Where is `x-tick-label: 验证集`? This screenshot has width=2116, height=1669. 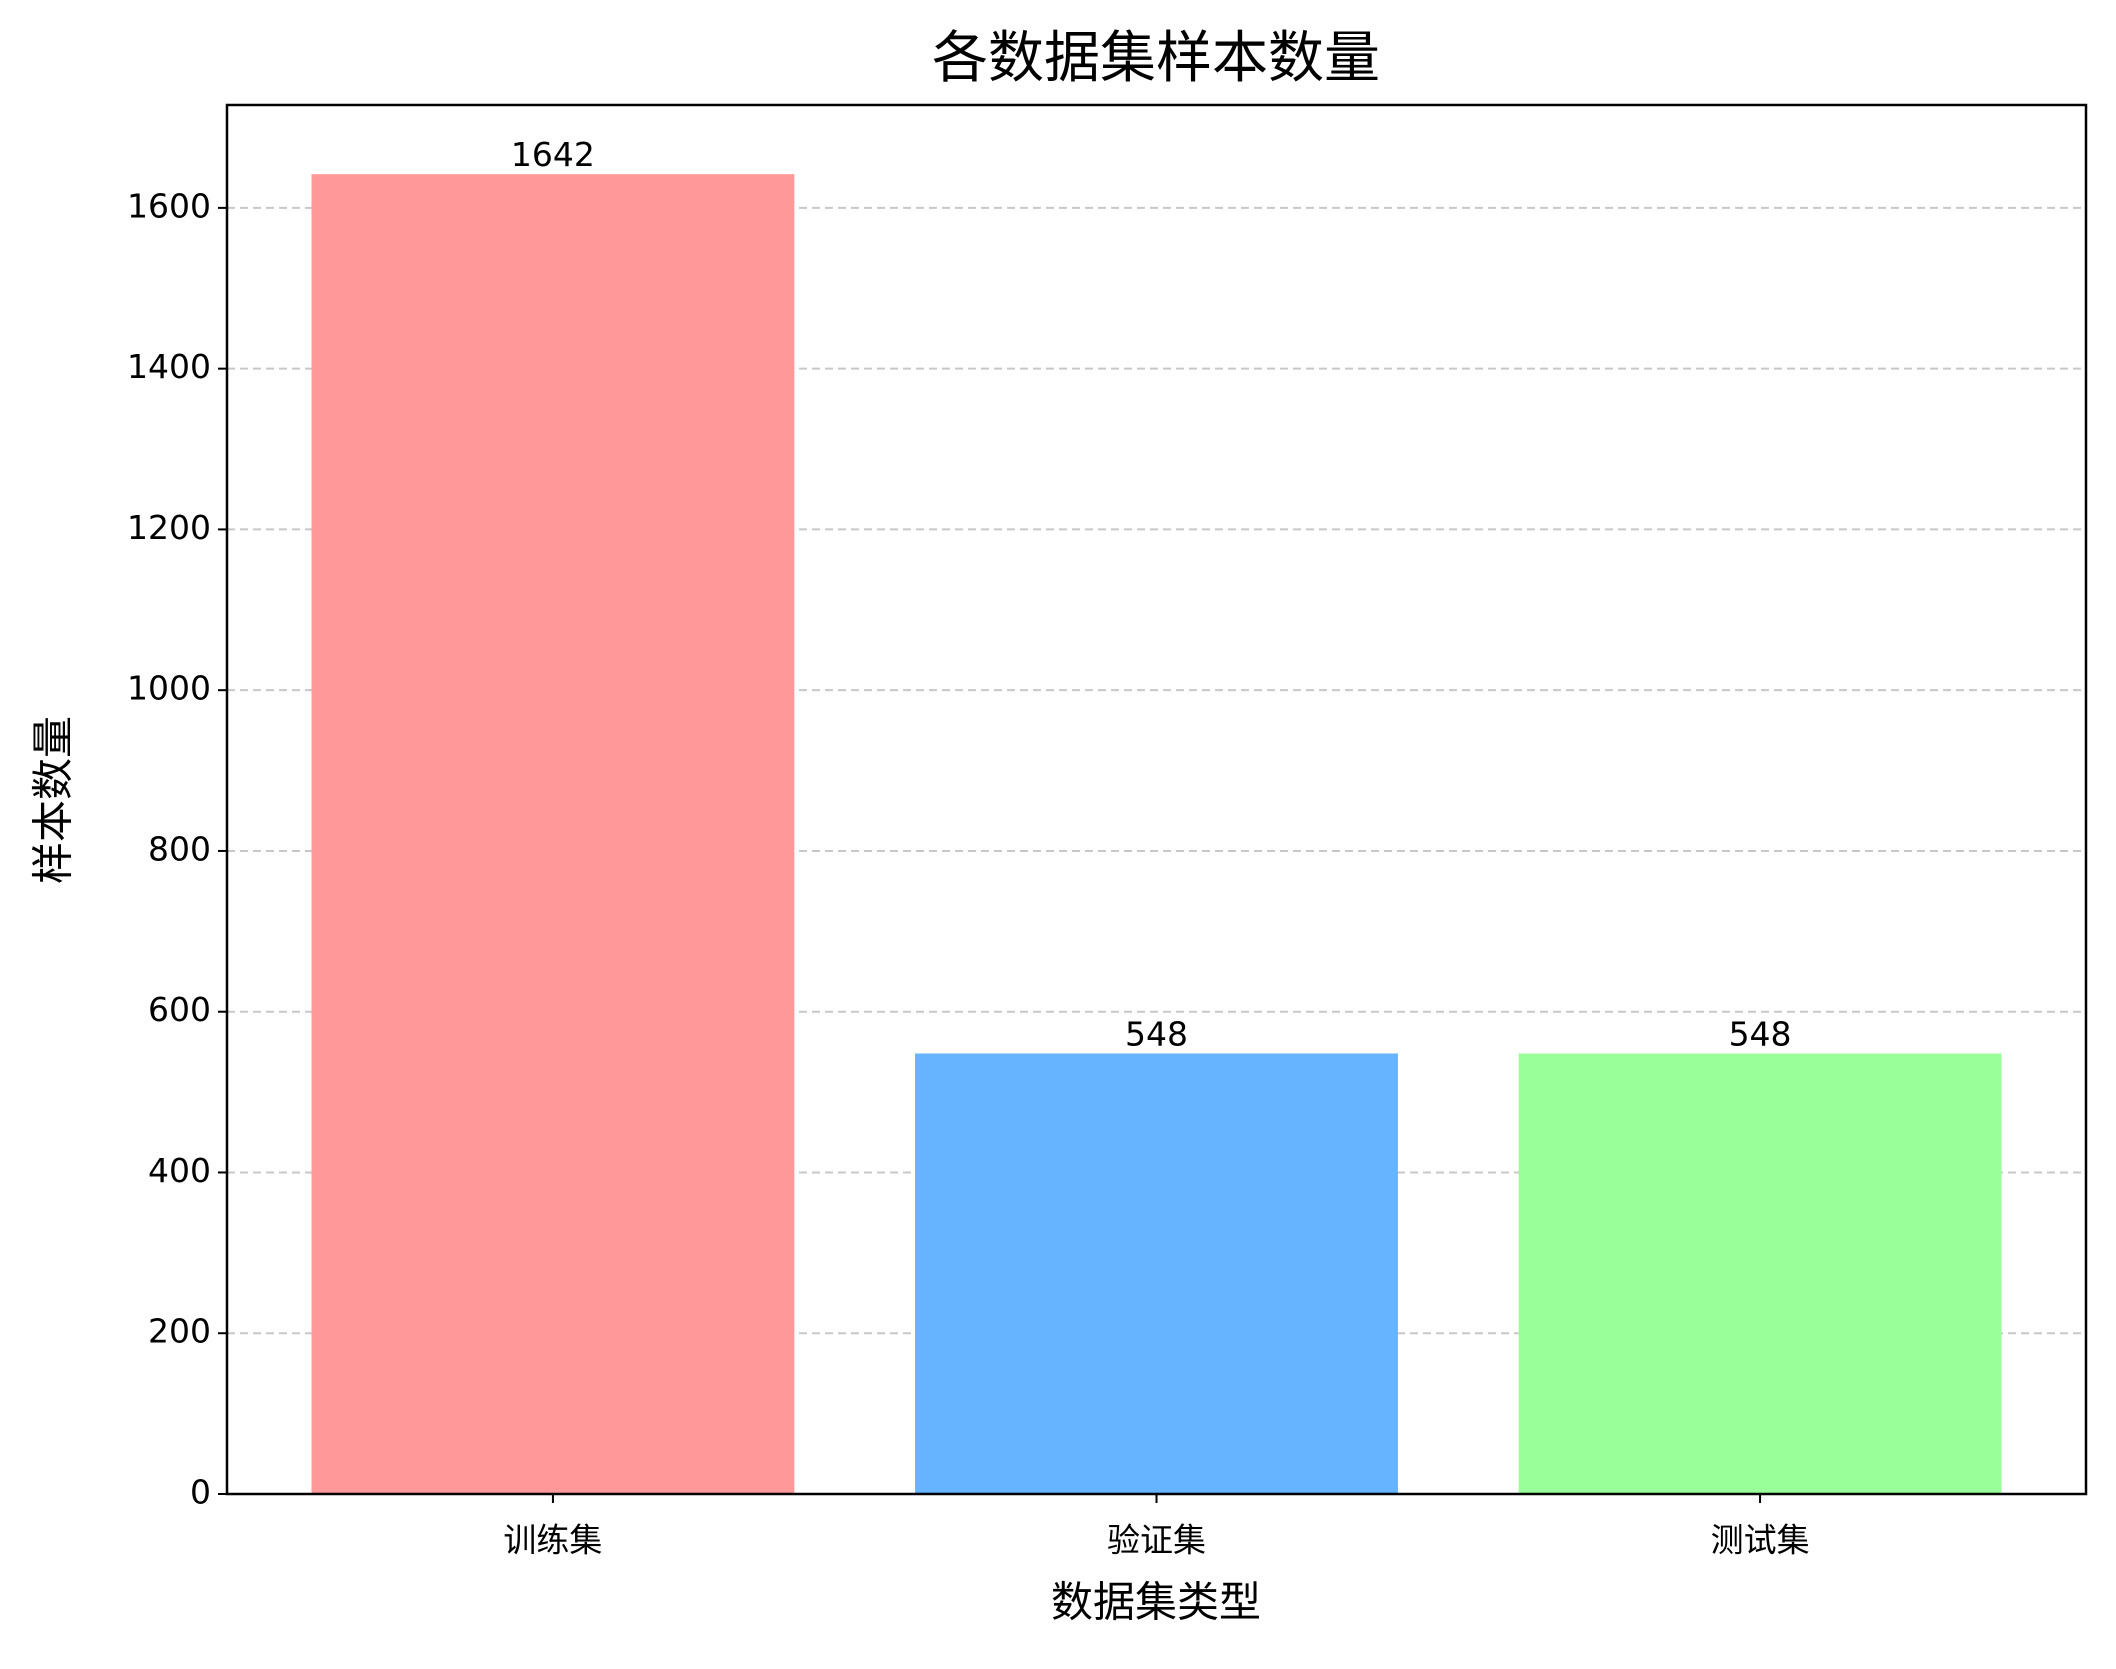 x-tick-label: 验证集 is located at coordinates (1156, 1540).